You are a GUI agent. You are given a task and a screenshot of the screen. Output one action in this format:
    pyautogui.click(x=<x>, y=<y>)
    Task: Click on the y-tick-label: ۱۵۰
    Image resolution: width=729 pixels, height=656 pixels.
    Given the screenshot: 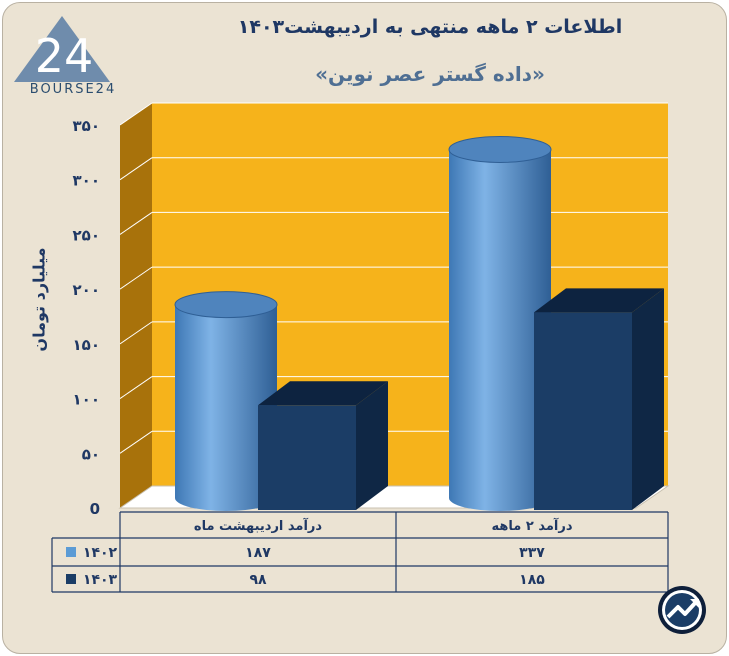 What is the action you would take?
    pyautogui.click(x=86, y=345)
    